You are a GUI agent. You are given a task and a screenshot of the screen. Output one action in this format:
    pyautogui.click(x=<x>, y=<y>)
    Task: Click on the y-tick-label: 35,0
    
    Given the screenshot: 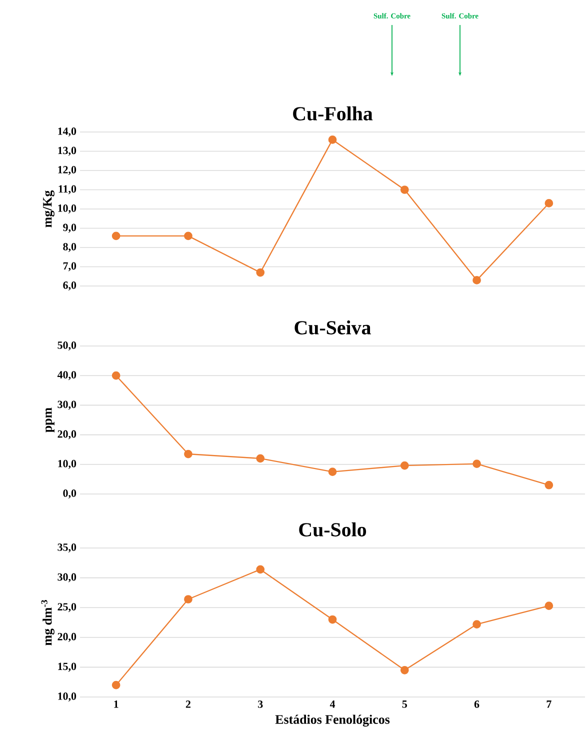 What is the action you would take?
    pyautogui.click(x=67, y=548)
    